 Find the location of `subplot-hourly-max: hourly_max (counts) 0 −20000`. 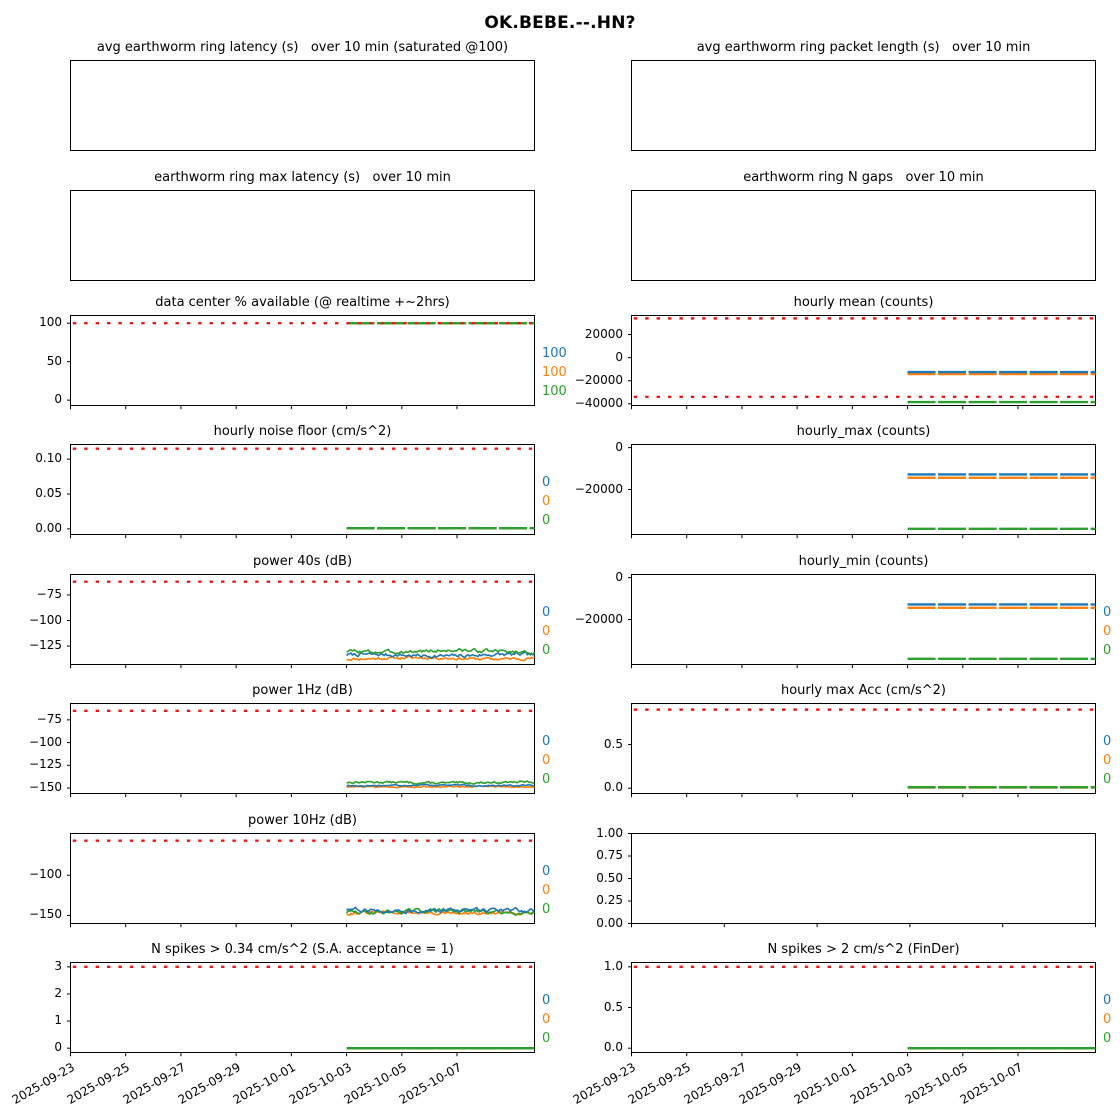

subplot-hourly-max: hourly_max (counts) 0 −20000 is located at coordinates (835, 481).